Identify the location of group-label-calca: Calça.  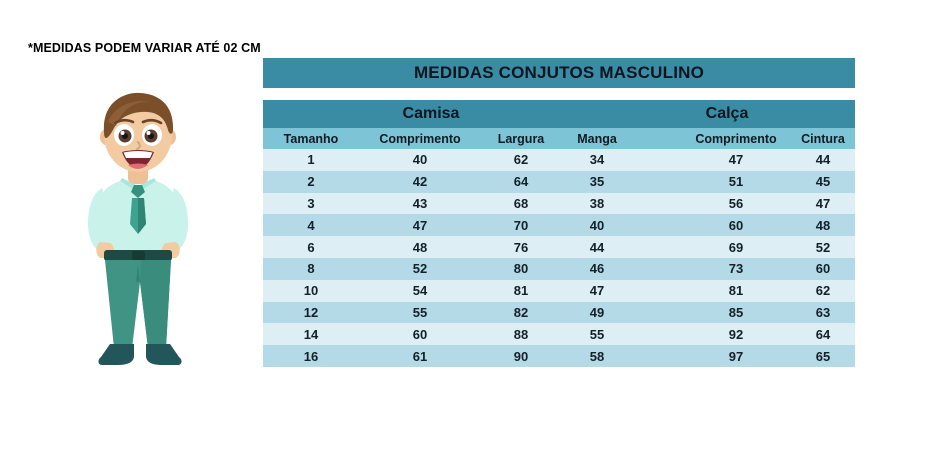
(727, 113).